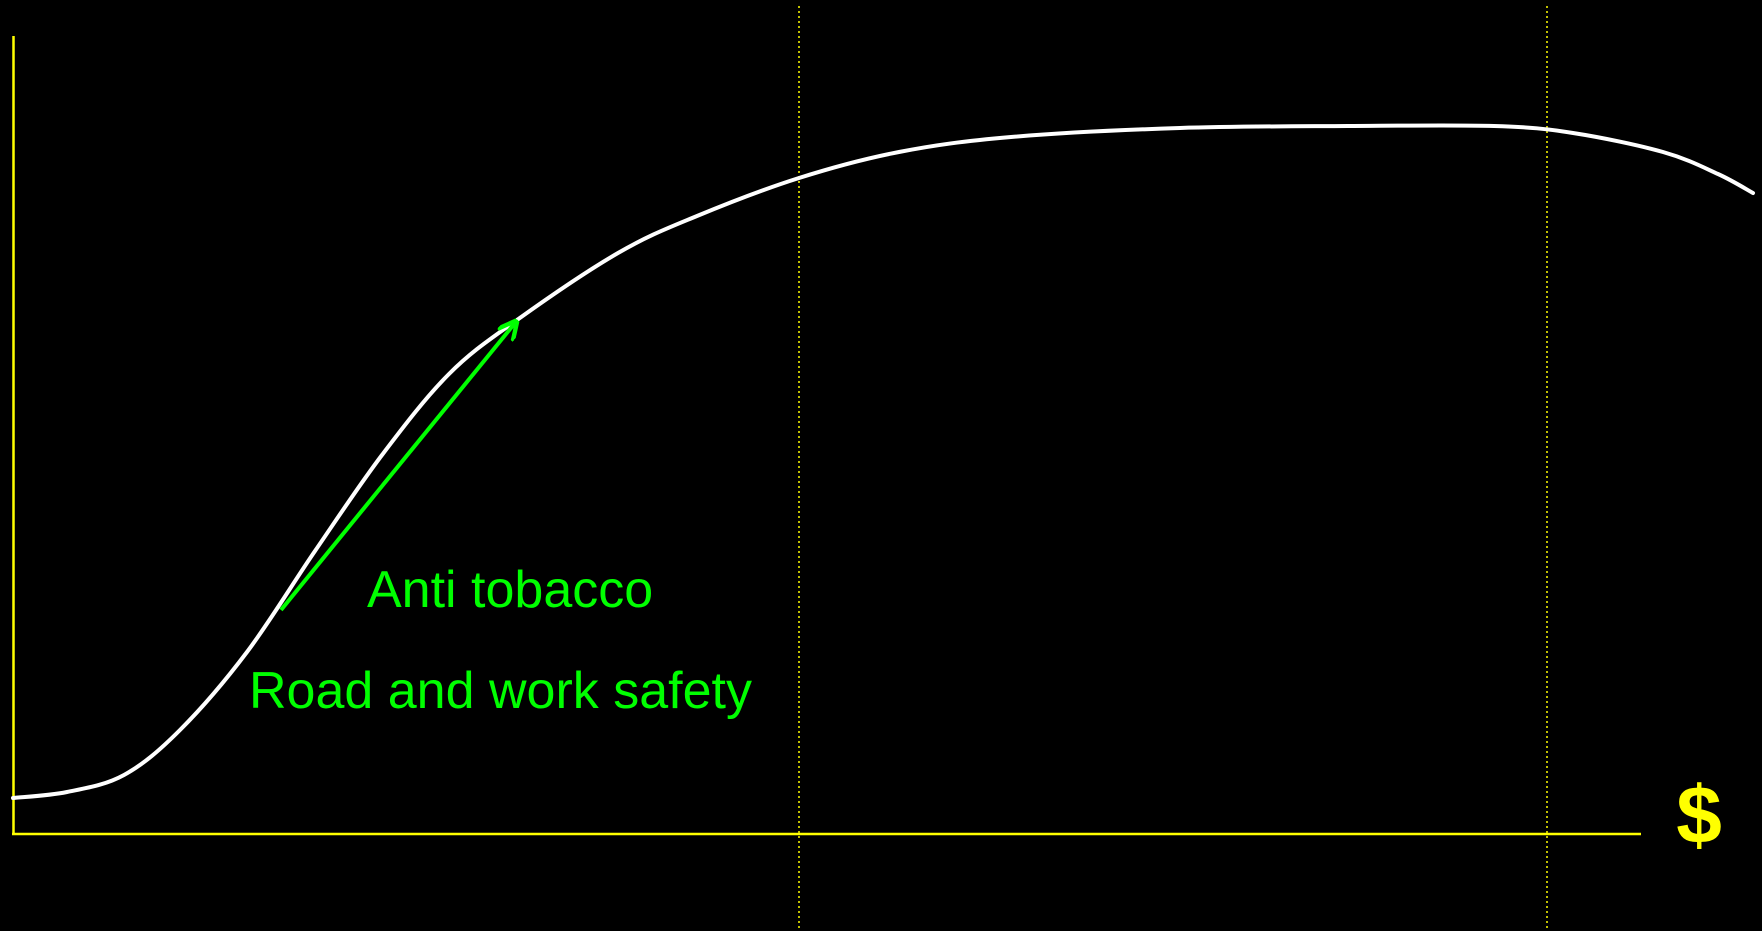 This screenshot has width=1762, height=931. Describe the element at coordinates (397, 467) in the screenshot. I see `arrow` at that location.